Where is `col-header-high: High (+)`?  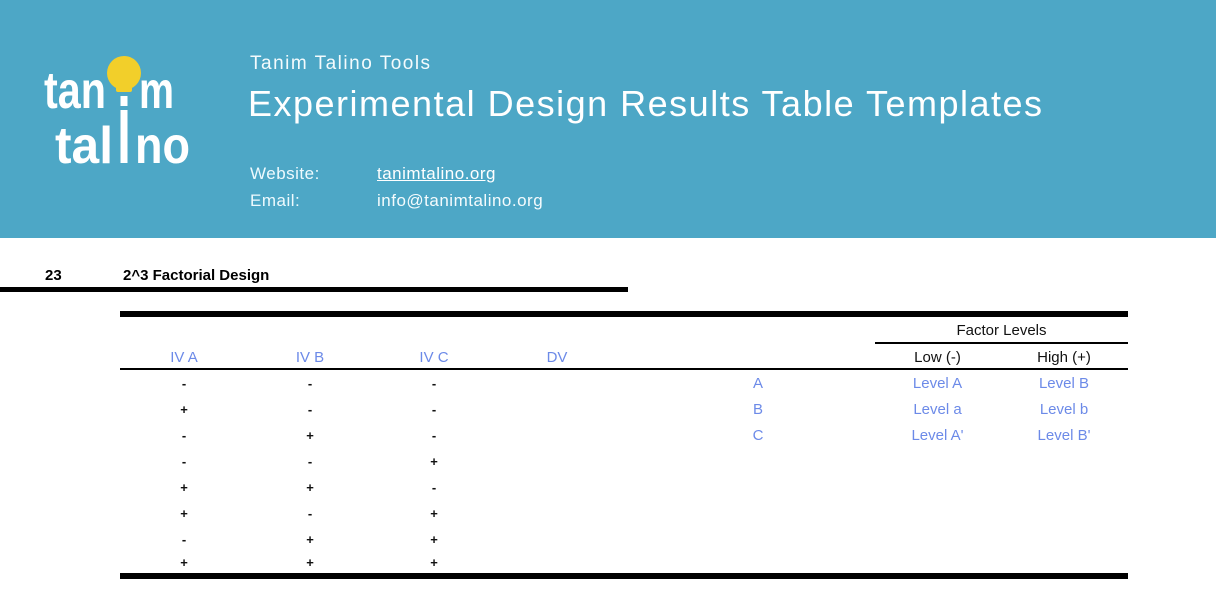
col-header-high: High (+) is located at coordinates (1064, 357).